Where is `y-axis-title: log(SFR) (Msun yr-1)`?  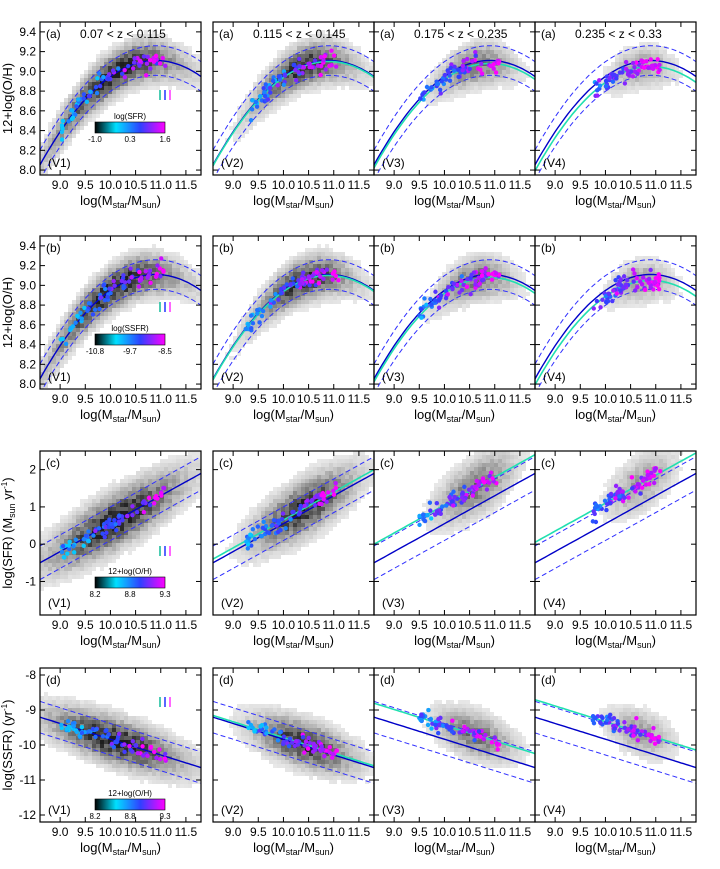
y-axis-title: log(SFR) (Msun yr-1) is located at coordinates (8, 532).